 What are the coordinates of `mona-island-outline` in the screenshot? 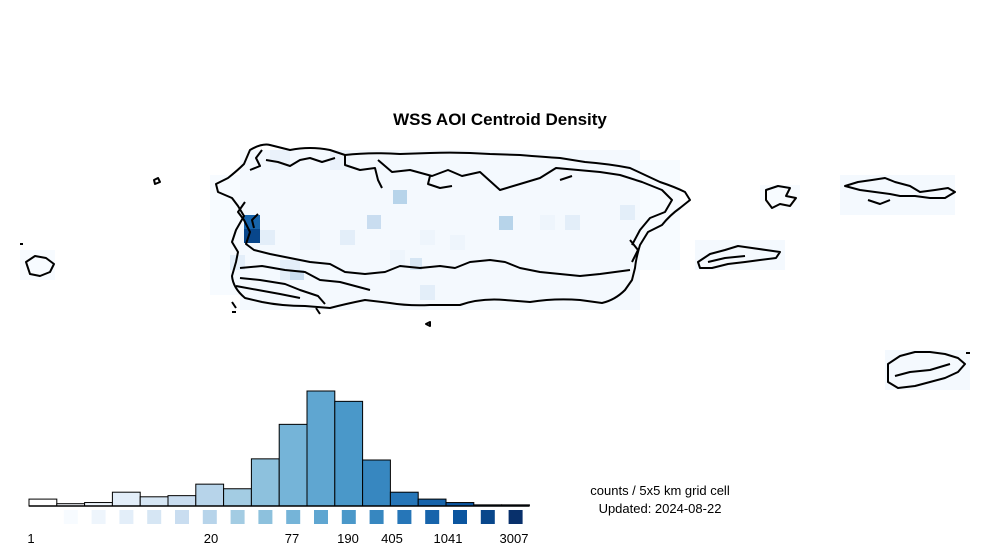 It's located at (40, 266).